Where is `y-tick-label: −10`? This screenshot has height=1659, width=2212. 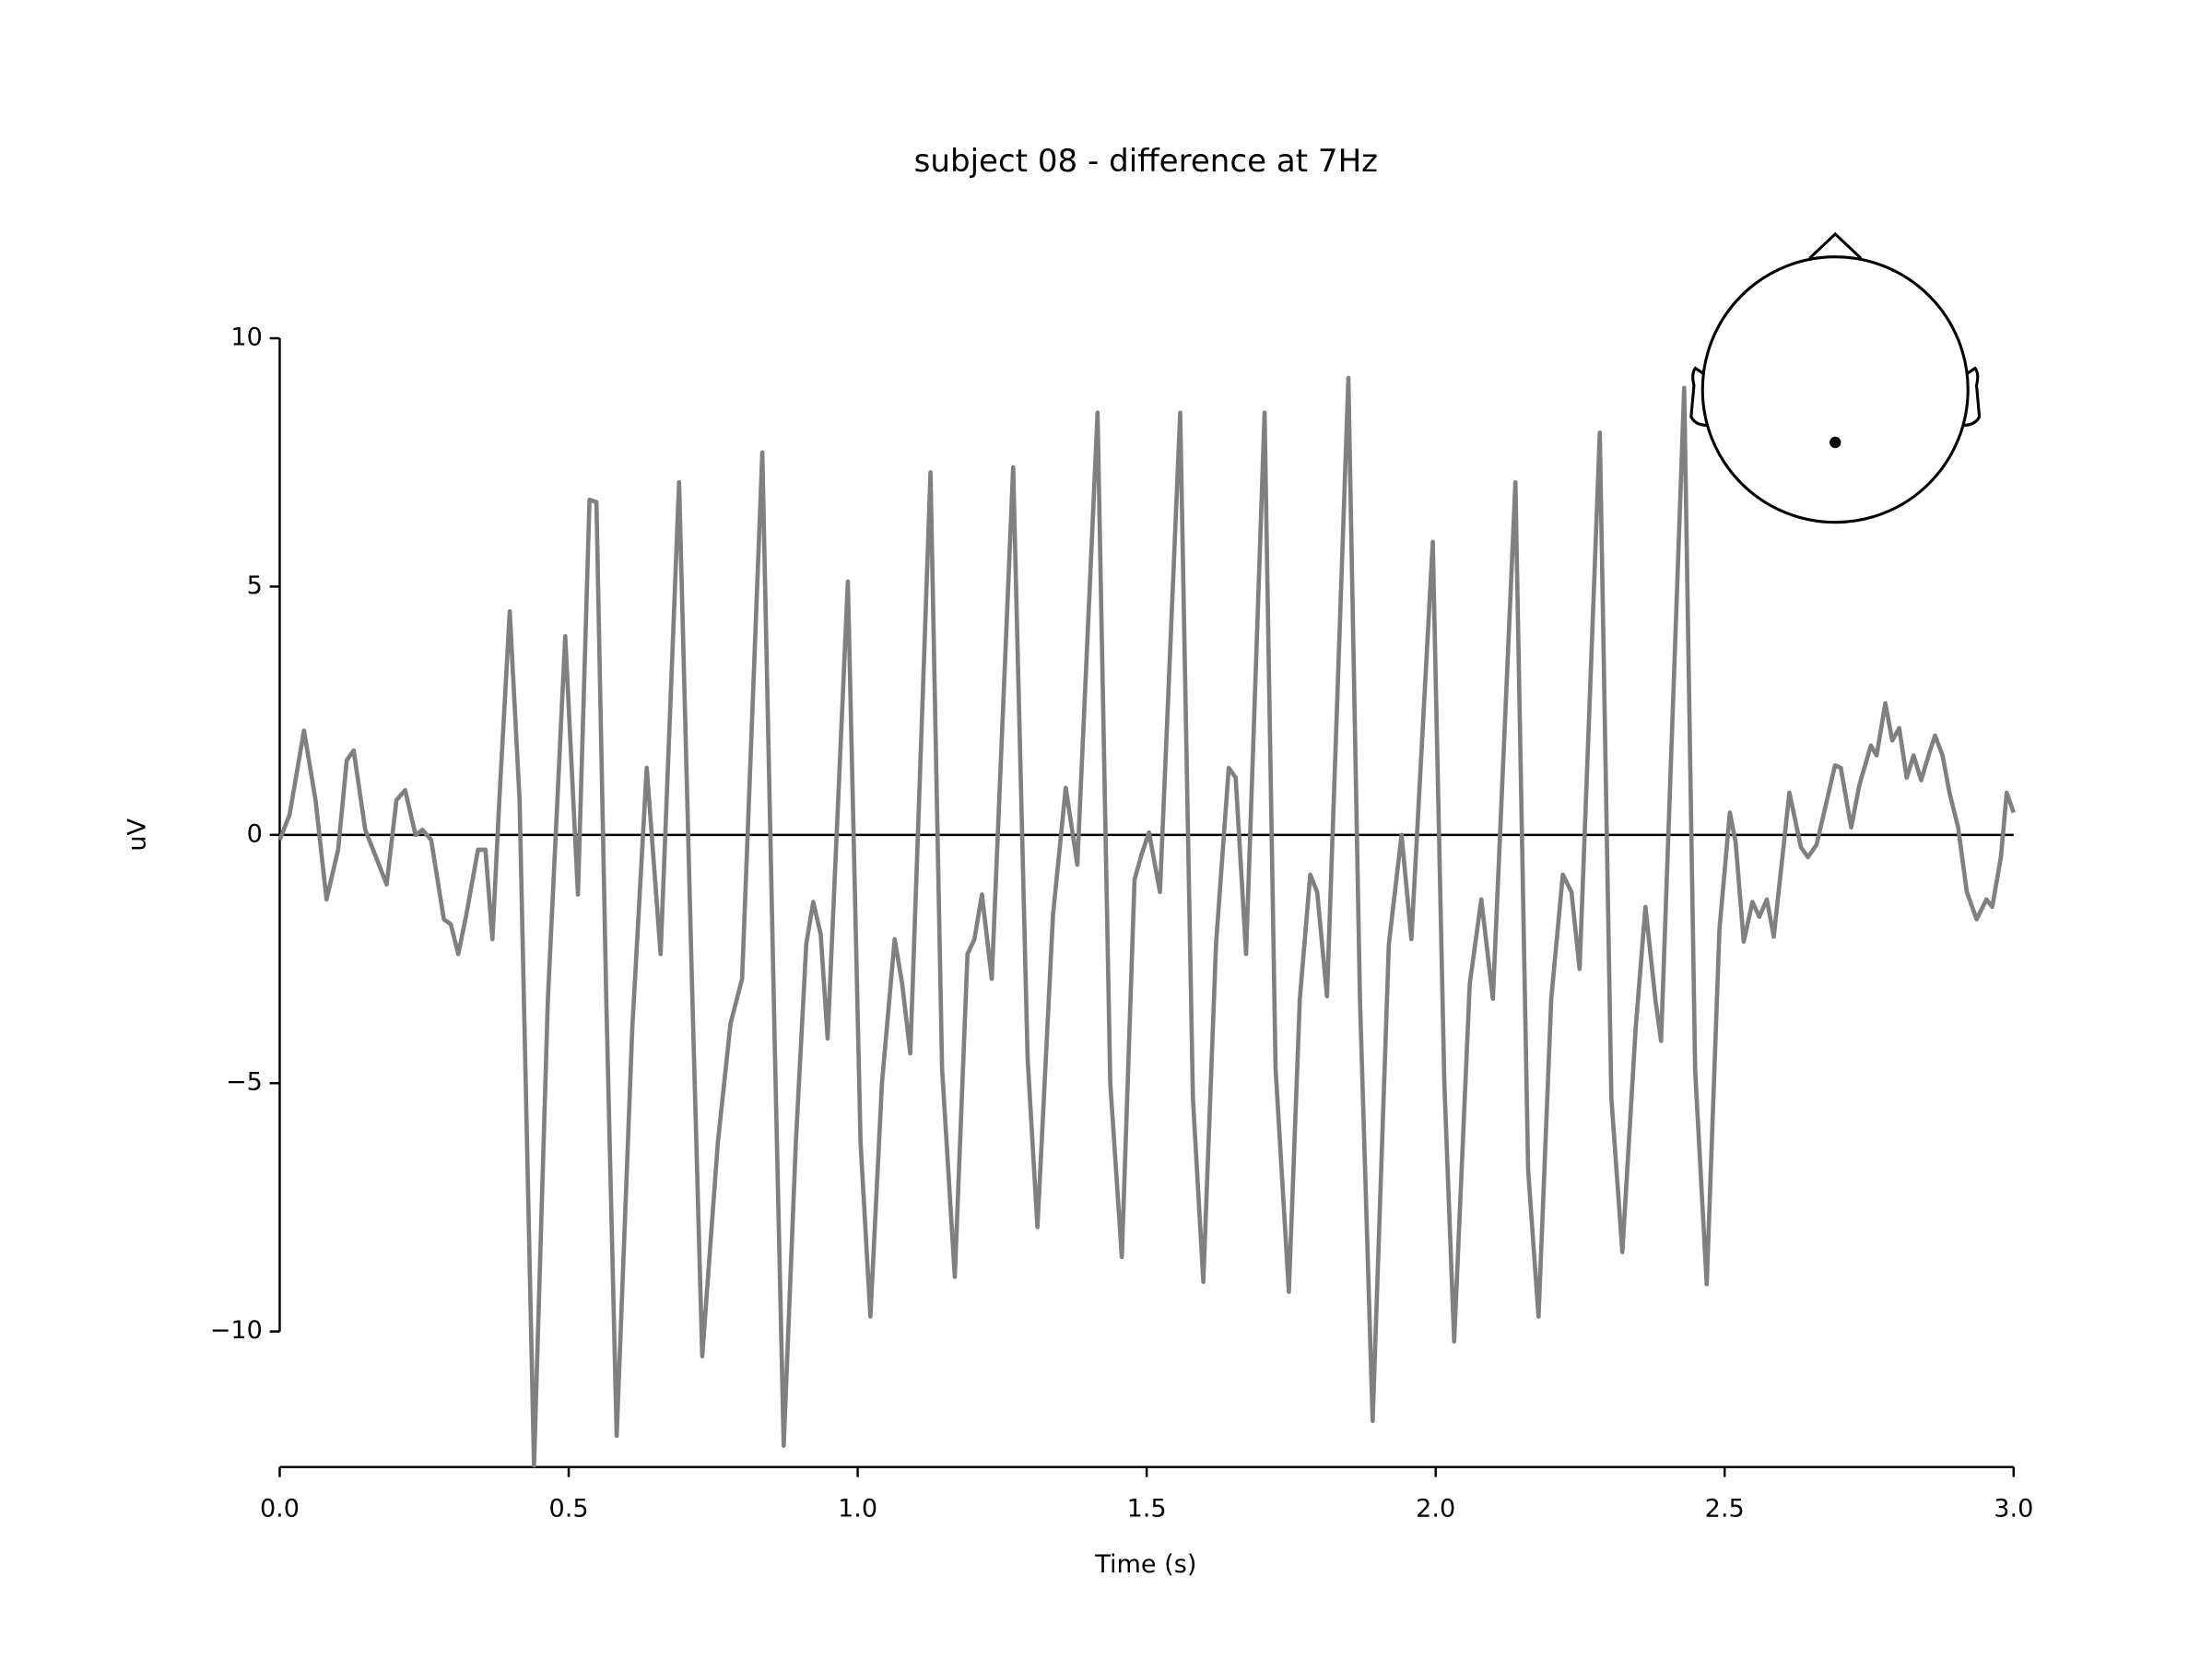
y-tick-label: −10 is located at coordinates (236, 1330).